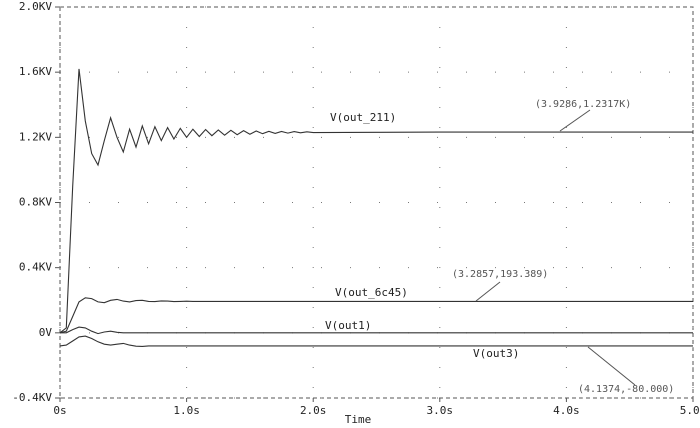  Describe the element at coordinates (35, 136) in the screenshot. I see `y-tick-label: 1.2KV` at that location.